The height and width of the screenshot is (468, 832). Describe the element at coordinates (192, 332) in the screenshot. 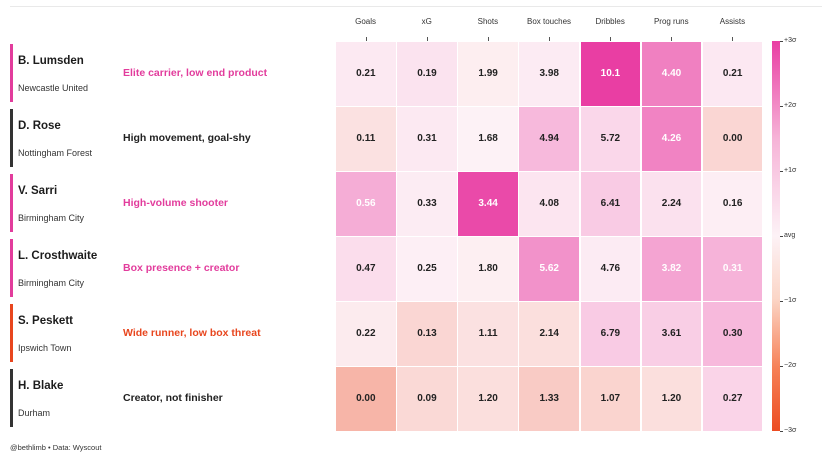

I see `player-description: Wide runner, low box threat` at that location.